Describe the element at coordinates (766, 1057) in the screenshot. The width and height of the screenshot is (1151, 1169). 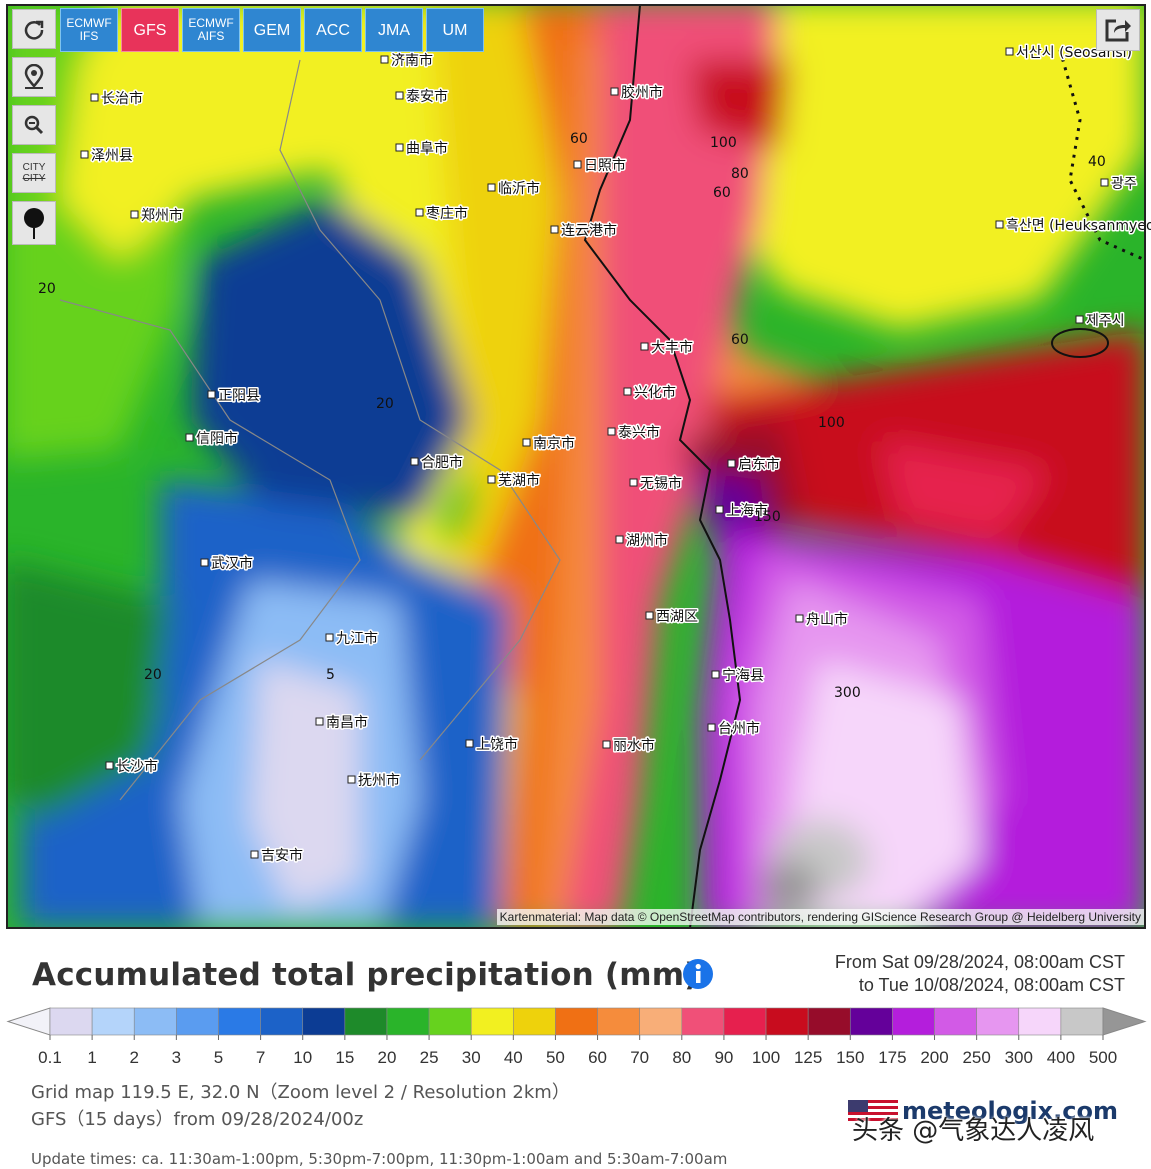
I see `legend-tick-label: 100` at that location.